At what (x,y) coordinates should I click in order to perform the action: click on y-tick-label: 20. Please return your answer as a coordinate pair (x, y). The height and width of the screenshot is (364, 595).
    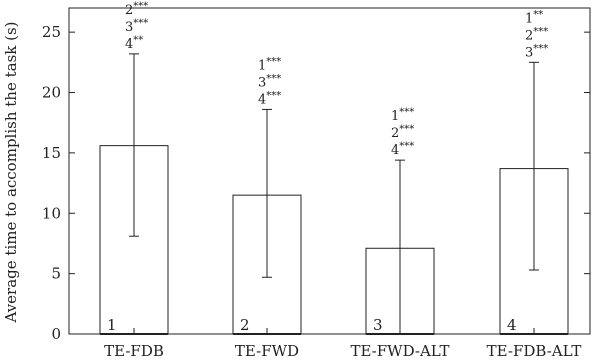
    Looking at the image, I should click on (51, 93).